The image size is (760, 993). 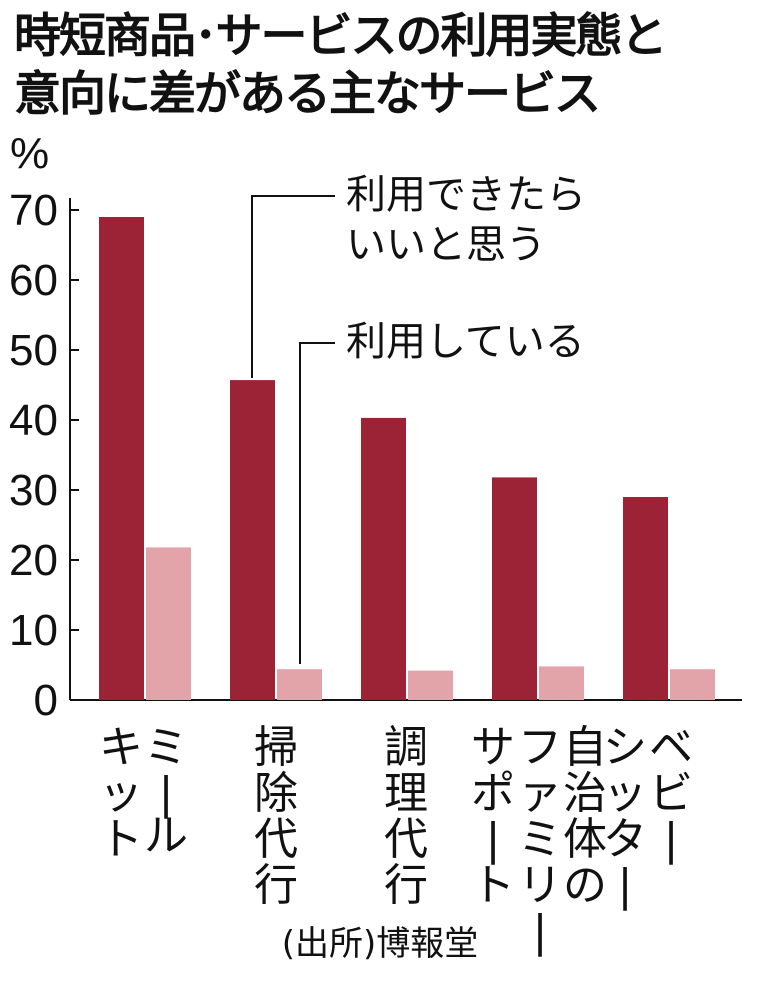 What do you see at coordinates (33, 630) in the screenshot?
I see `y-tick-label: 10` at bounding box center [33, 630].